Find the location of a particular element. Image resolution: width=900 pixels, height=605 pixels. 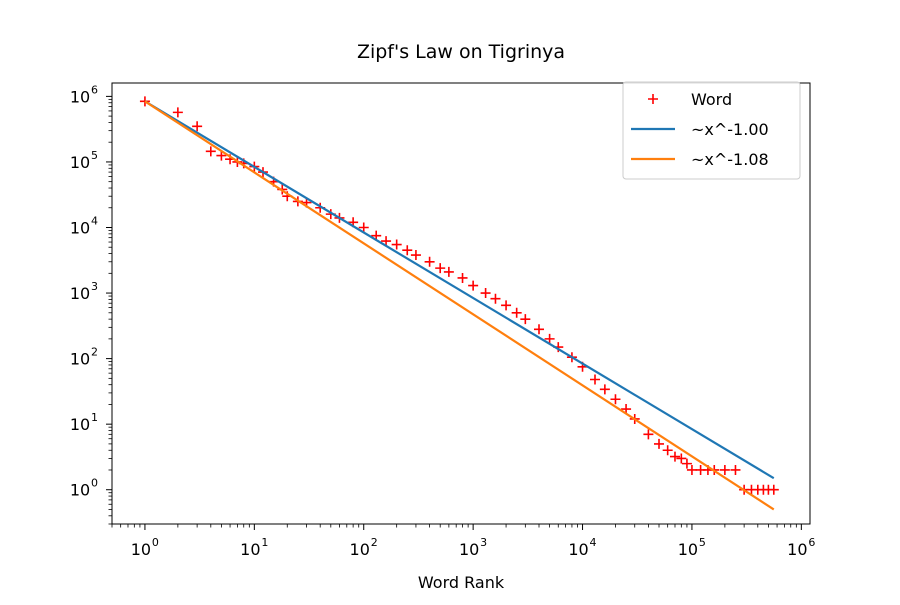

y-tick-exponent: 2 is located at coordinates (94, 352).